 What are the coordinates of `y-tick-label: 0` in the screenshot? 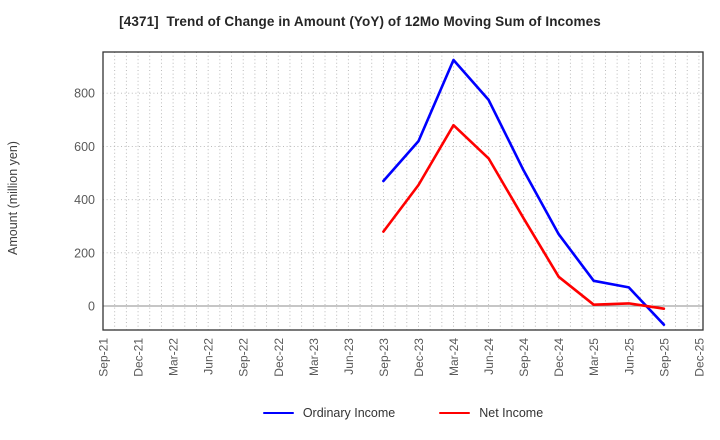 It's located at (91, 307).